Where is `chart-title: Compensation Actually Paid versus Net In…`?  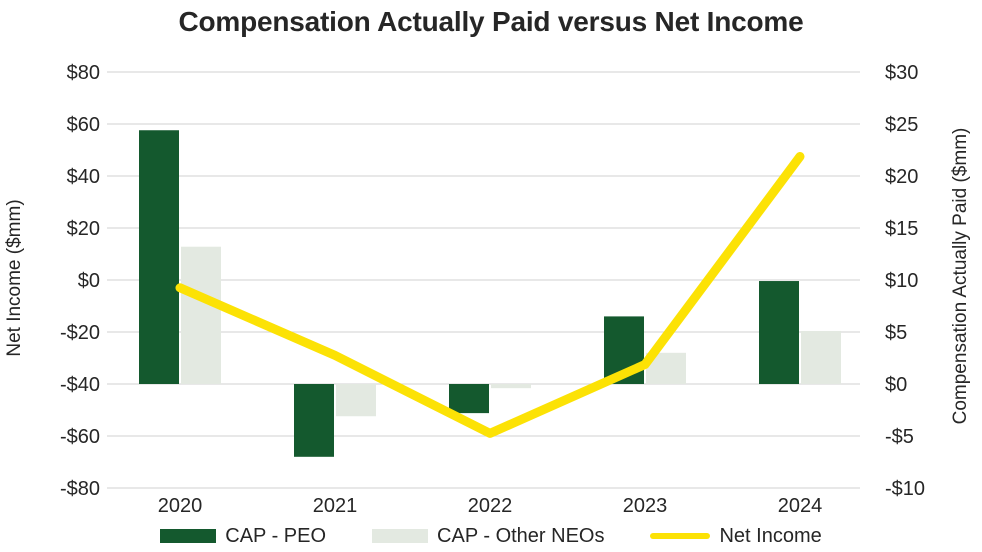 chart-title: Compensation Actually Paid versus Net In… is located at coordinates (491, 21).